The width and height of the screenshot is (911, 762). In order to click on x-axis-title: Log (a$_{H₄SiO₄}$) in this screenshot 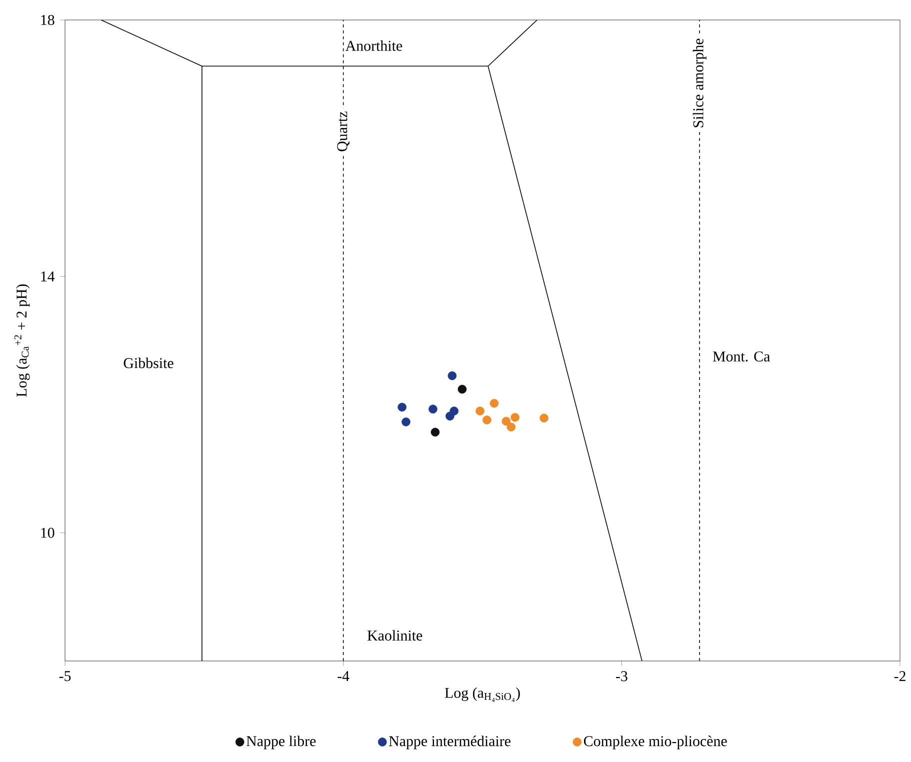, I will do `click(482, 694)`.